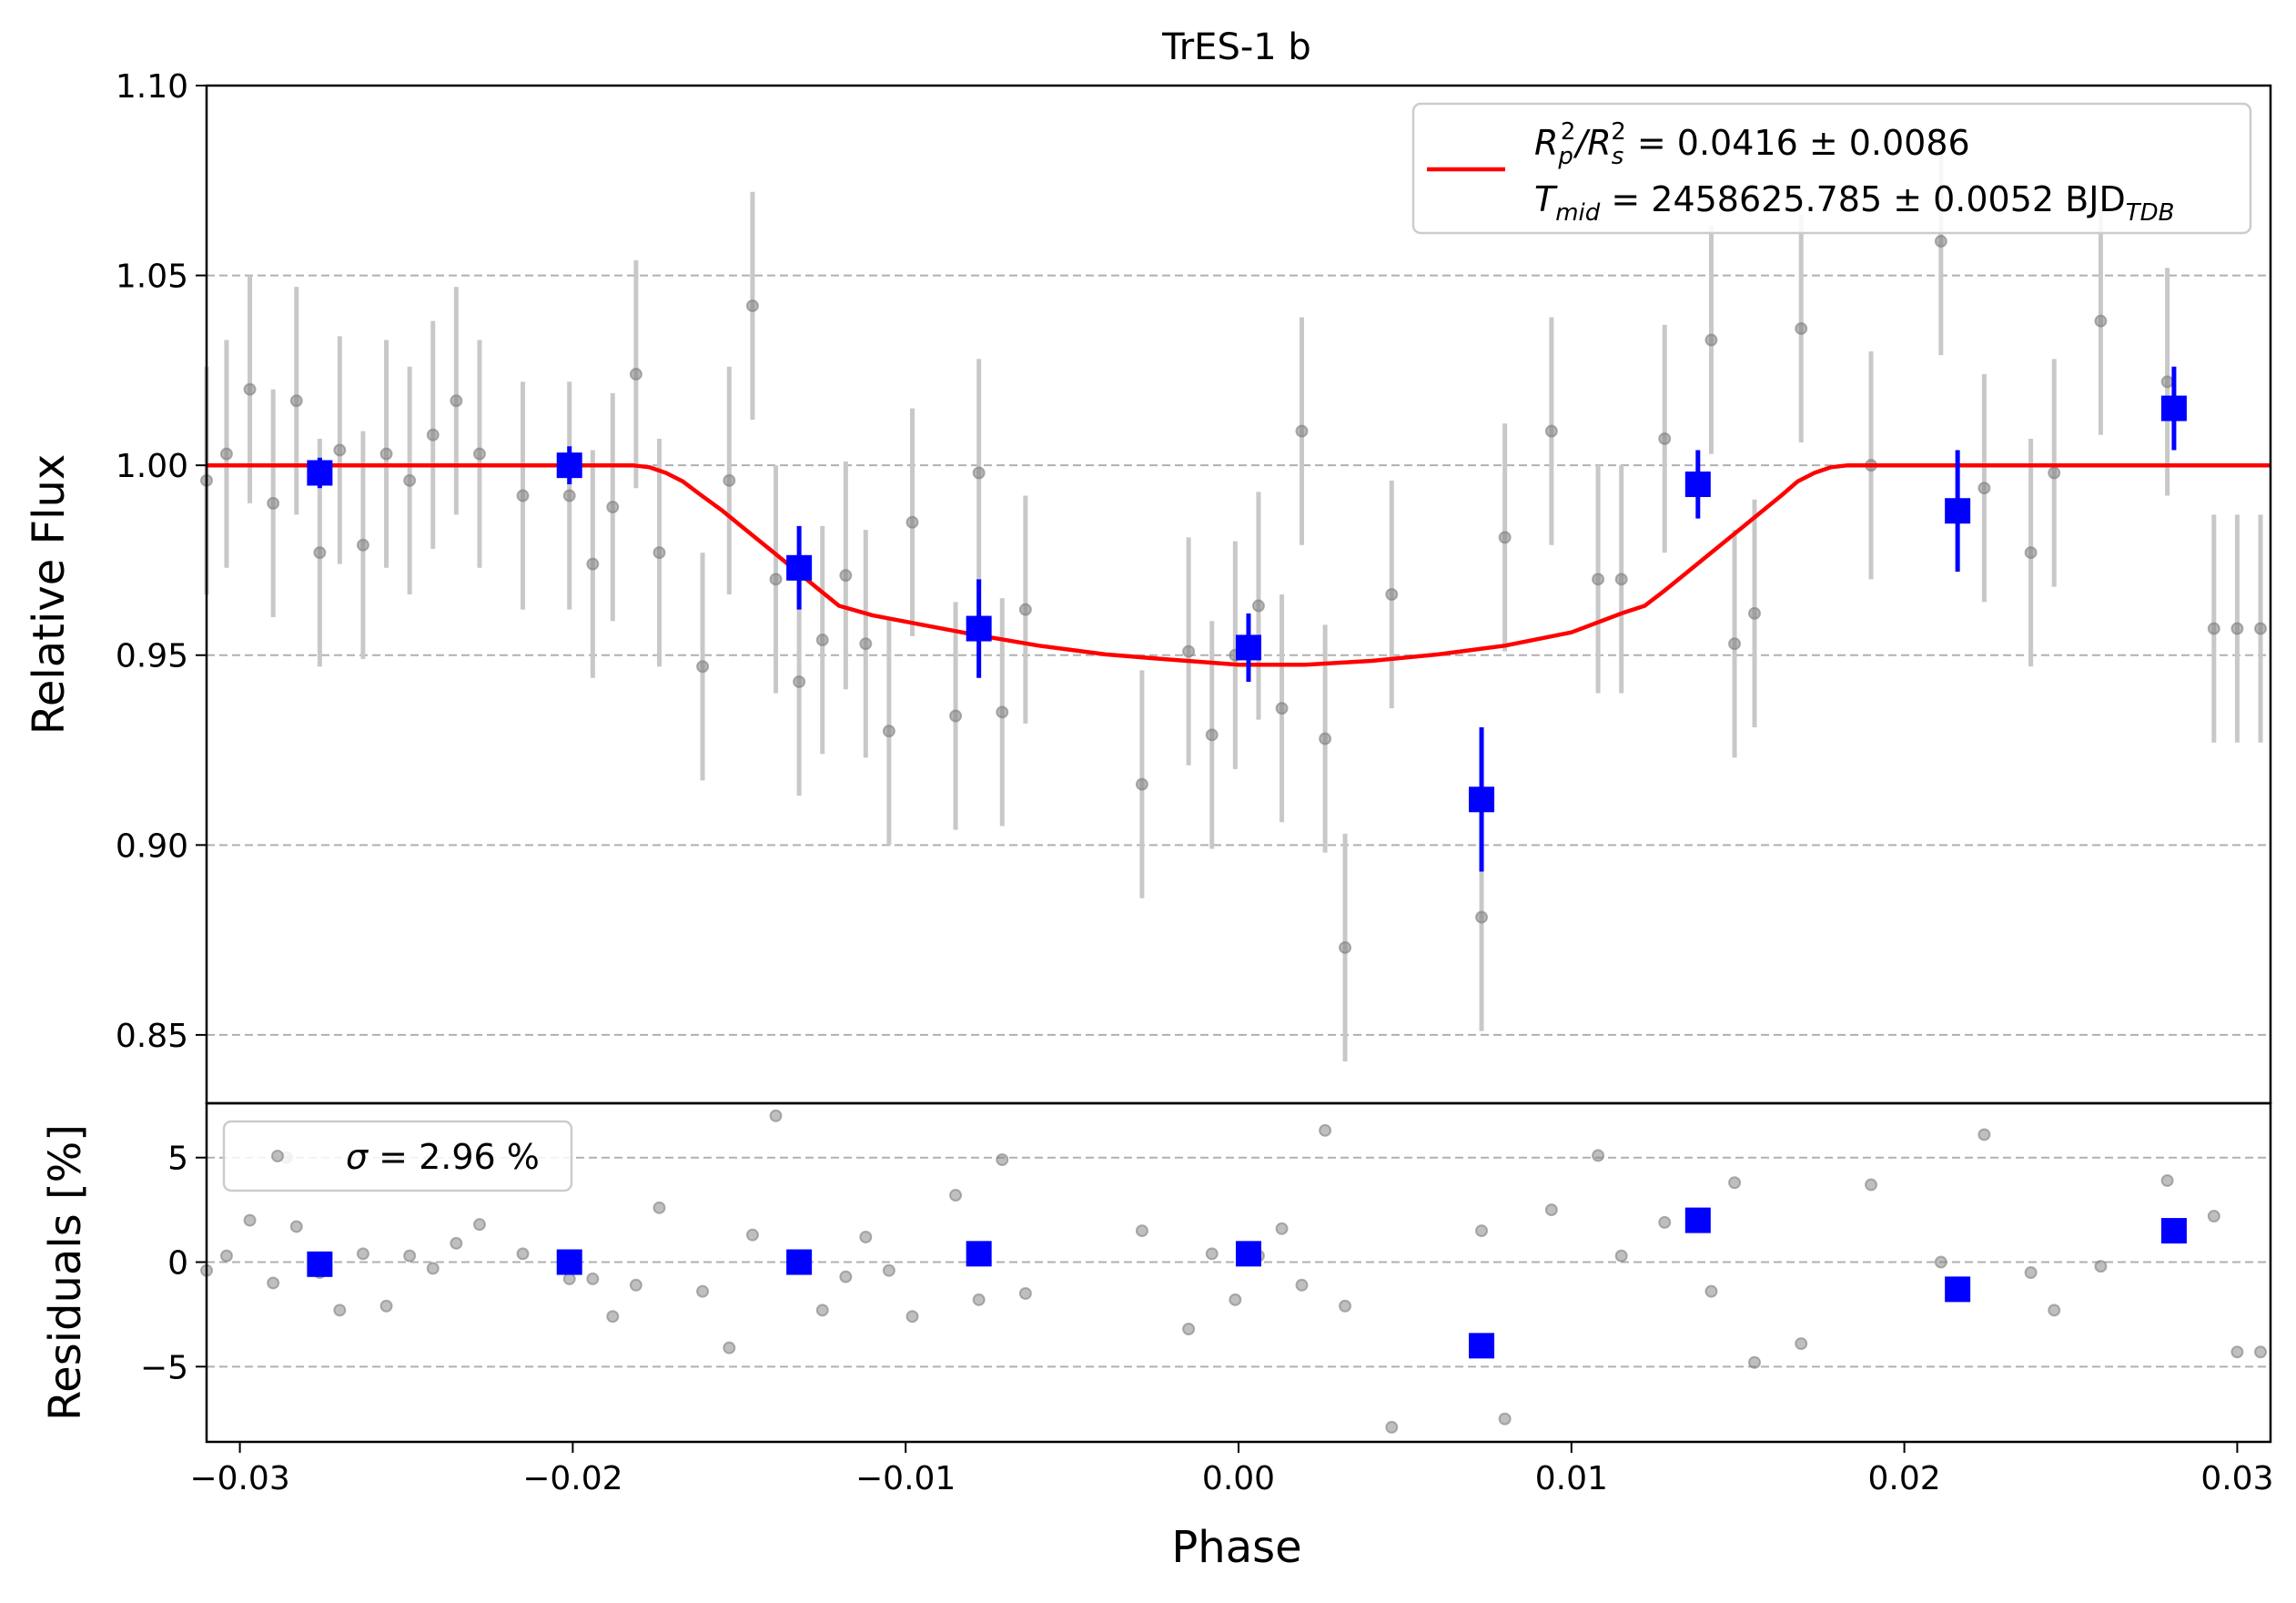  I want to click on residual-legend: σ = 2.96 %, so click(398, 1156).